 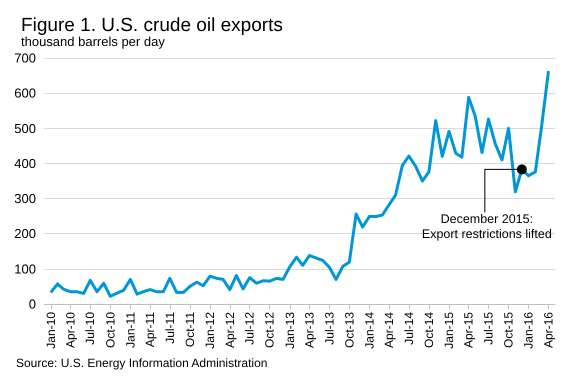 I want to click on x-tick-label: Apr-11, so click(x=149, y=330).